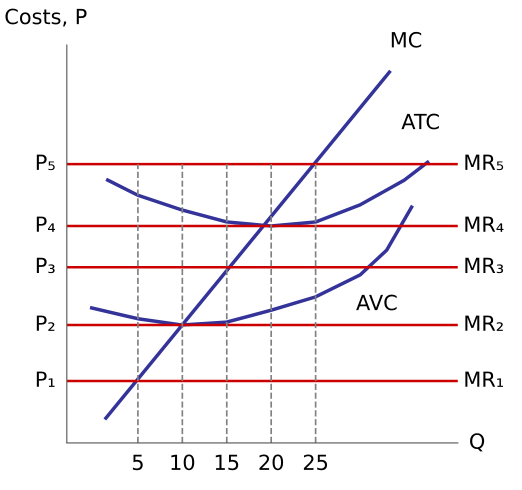 The height and width of the screenshot is (490, 522). What do you see at coordinates (46, 17) in the screenshot?
I see `y-axis-title: Costs, P` at bounding box center [46, 17].